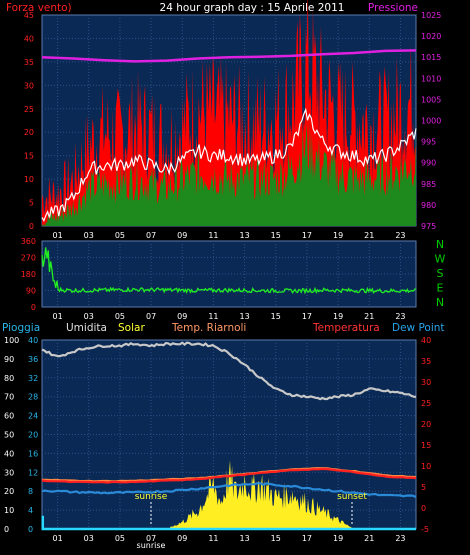 This screenshot has width=470, height=555. I want to click on legend-umidita: Umidita, so click(86, 328).